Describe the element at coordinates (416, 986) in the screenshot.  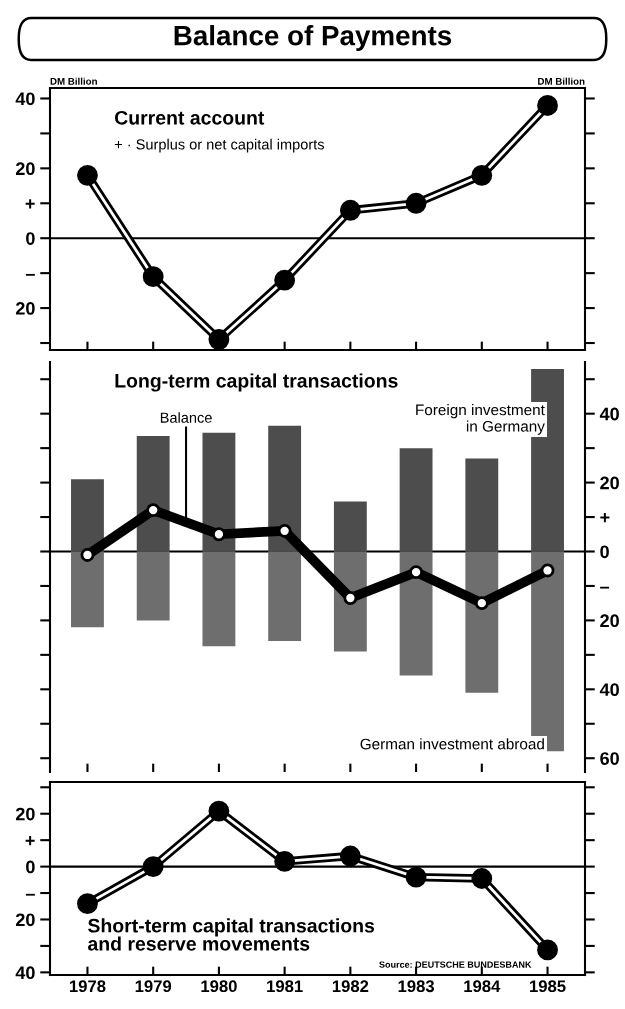
I see `x-tick-label: 1983` at that location.